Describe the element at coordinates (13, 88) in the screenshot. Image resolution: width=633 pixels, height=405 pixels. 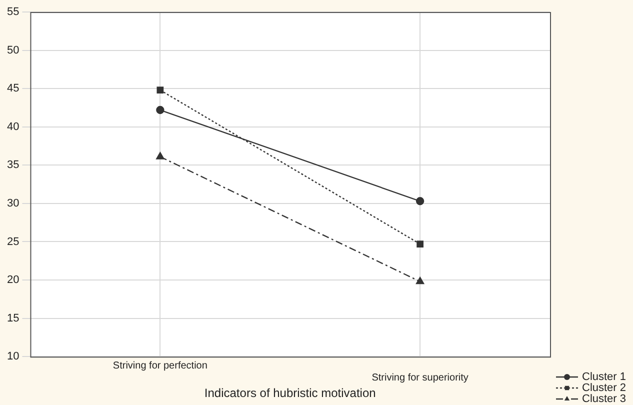
I see `y-tick-label: 45` at that location.